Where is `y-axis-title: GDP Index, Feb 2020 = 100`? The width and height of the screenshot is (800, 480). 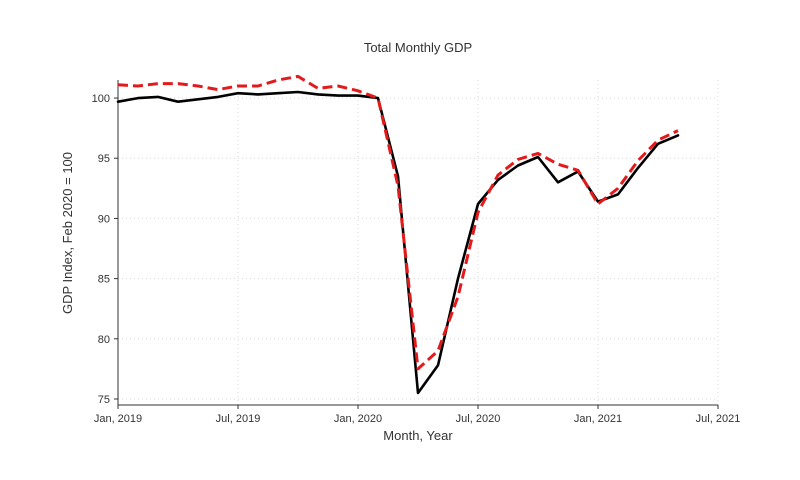 y-axis-title: GDP Index, Feb 2020 = 100 is located at coordinates (67, 233).